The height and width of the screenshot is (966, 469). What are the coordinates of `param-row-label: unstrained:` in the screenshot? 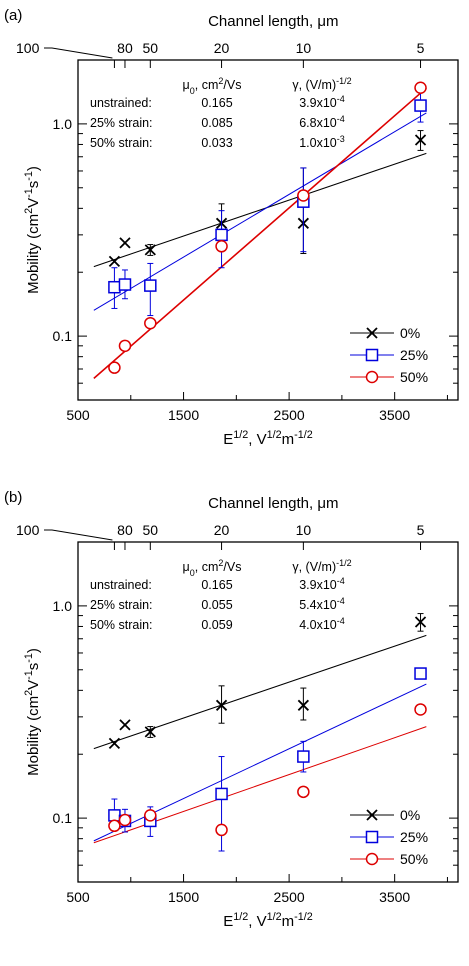 It's located at (121, 103).